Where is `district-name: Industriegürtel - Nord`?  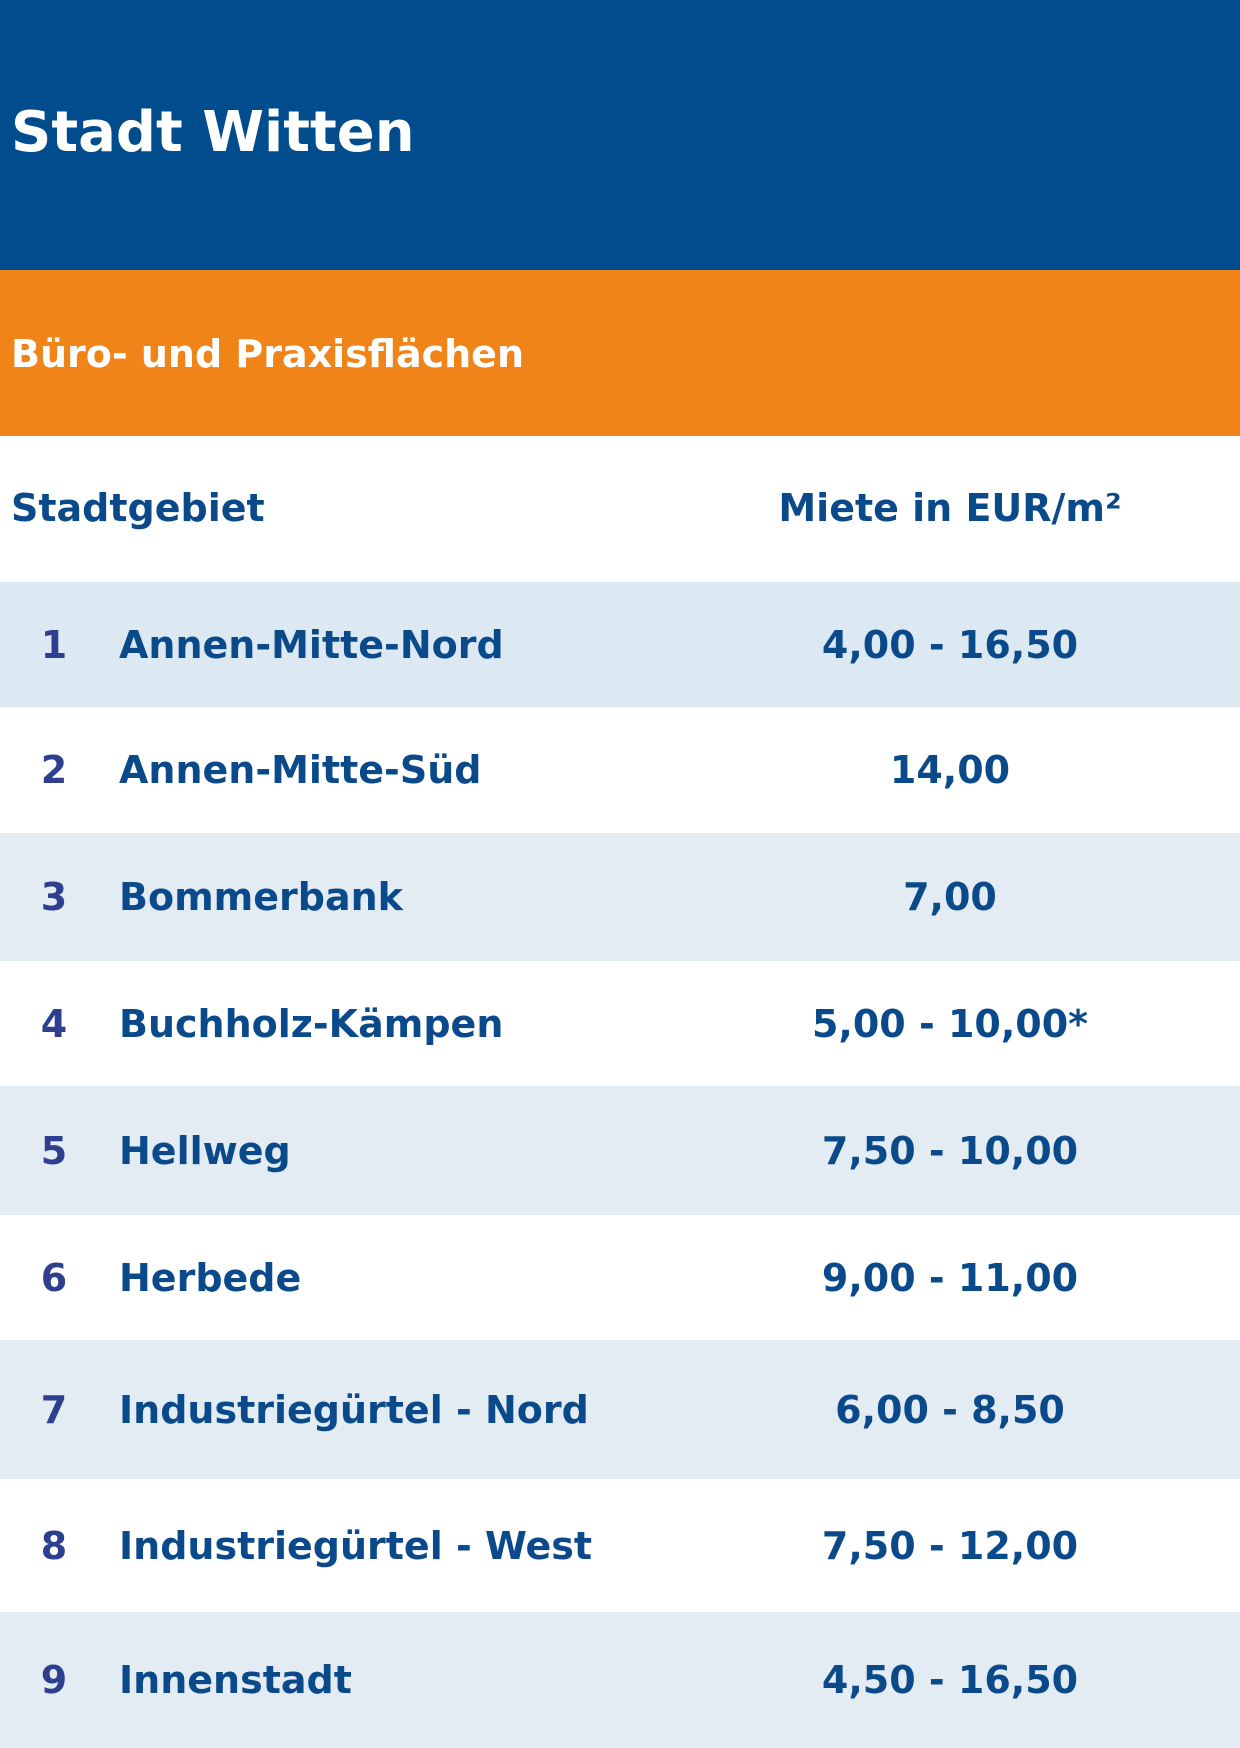 district-name: Industriegürtel - Nord is located at coordinates (354, 1409).